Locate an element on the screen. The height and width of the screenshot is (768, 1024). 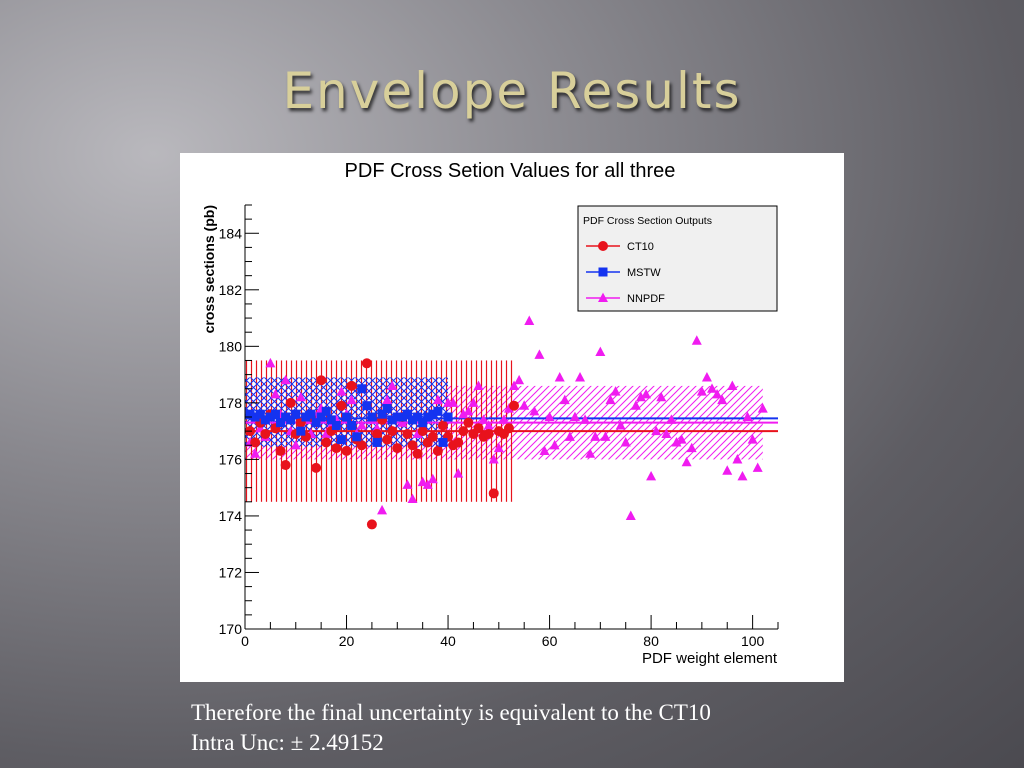
x-tick-label: 80 is located at coordinates (651, 641).